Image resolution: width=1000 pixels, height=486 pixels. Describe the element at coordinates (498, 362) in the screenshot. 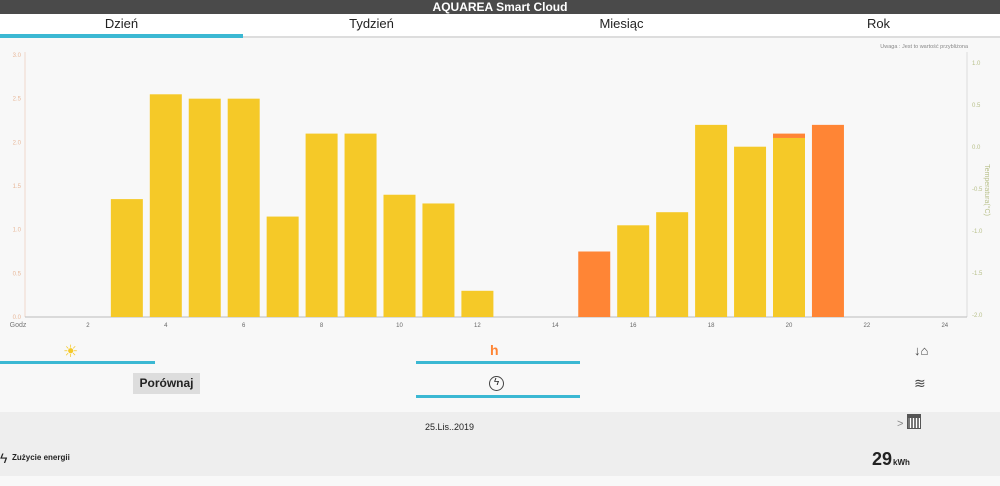

I see `water-underline` at that location.